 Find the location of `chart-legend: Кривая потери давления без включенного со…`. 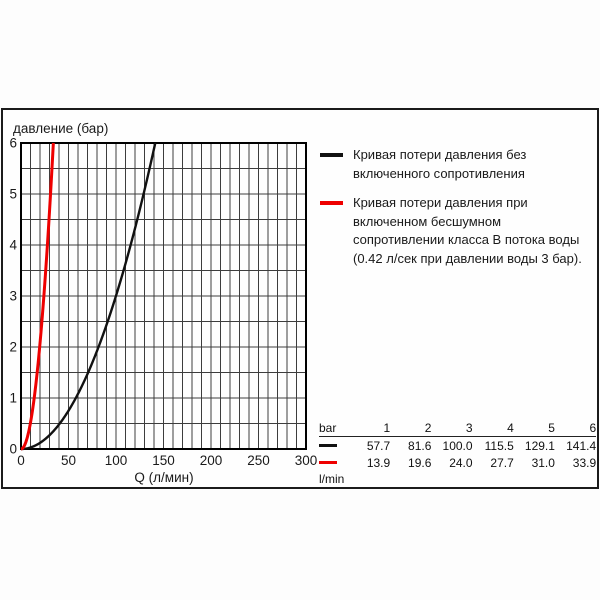

chart-legend: Кривая потери давления без включенного со… is located at coordinates (452, 212).